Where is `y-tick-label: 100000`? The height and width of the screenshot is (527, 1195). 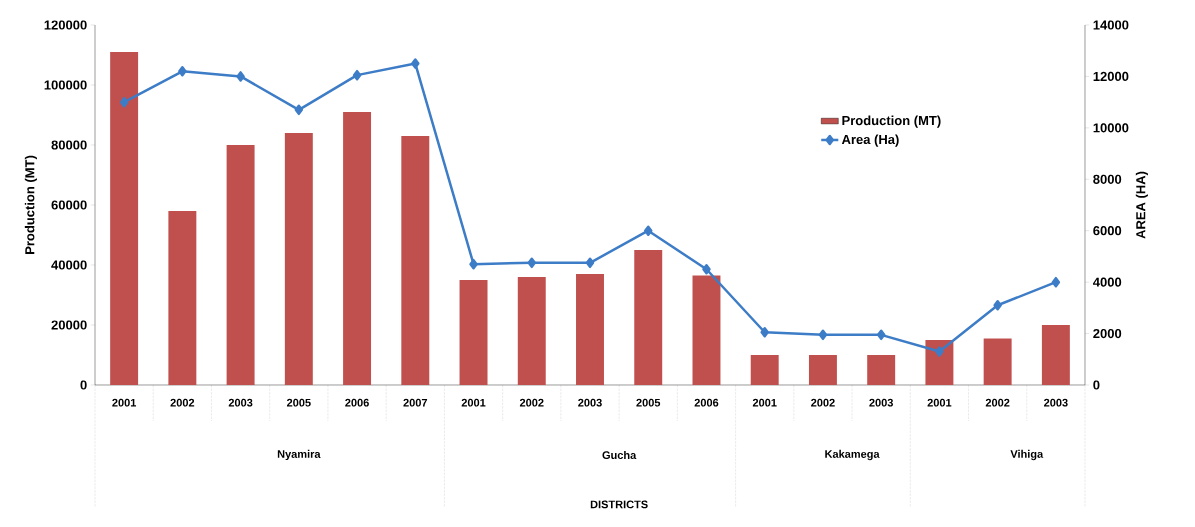
y-tick-label: 100000 is located at coordinates (65, 85).